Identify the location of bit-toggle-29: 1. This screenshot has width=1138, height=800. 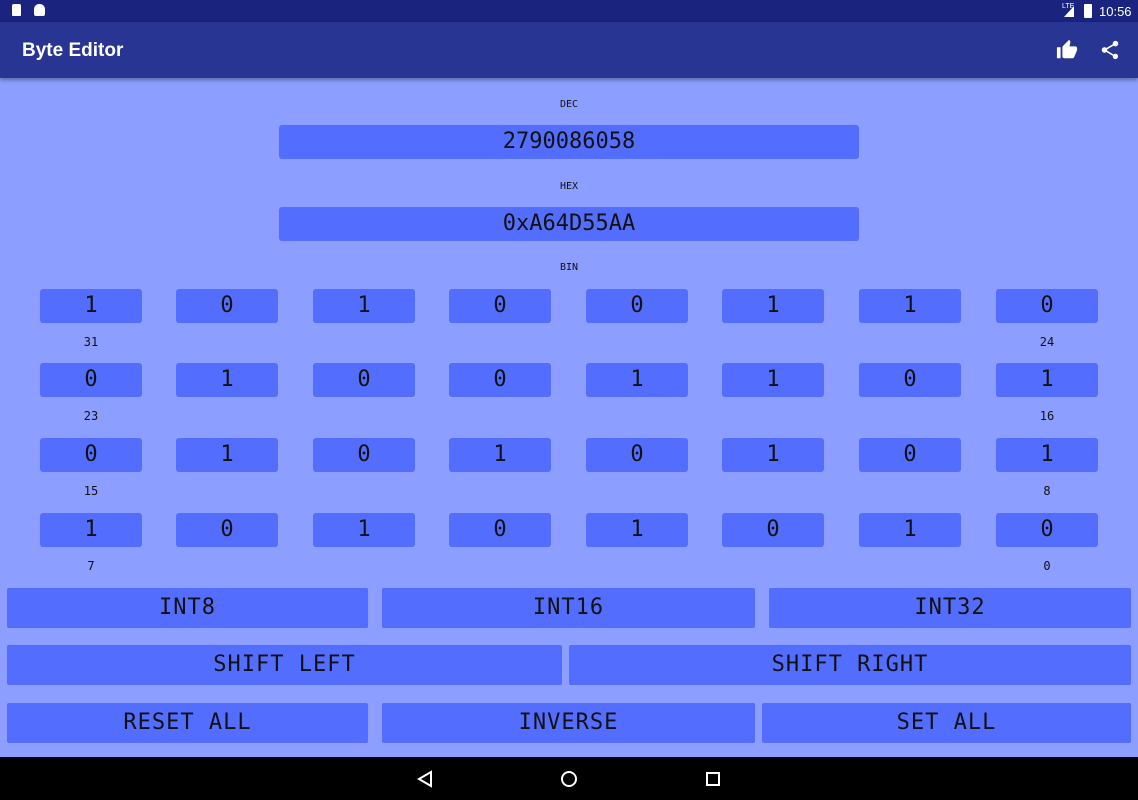
(364, 306).